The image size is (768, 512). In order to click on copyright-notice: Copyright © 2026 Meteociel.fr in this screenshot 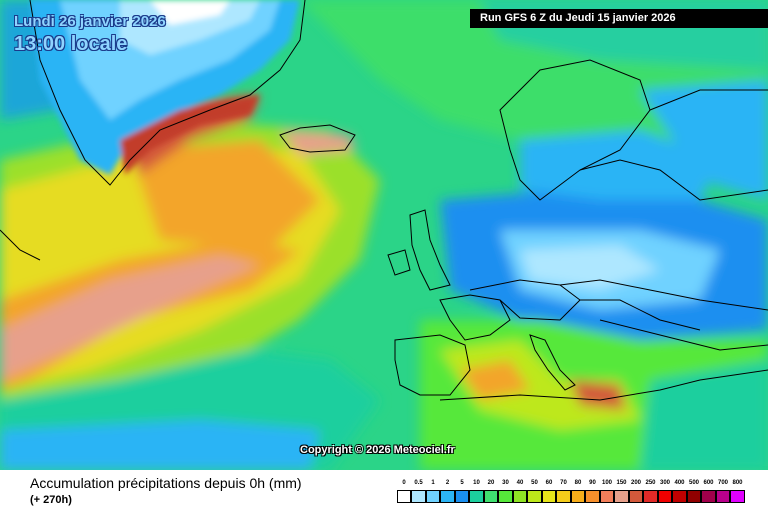, I will do `click(377, 450)`.